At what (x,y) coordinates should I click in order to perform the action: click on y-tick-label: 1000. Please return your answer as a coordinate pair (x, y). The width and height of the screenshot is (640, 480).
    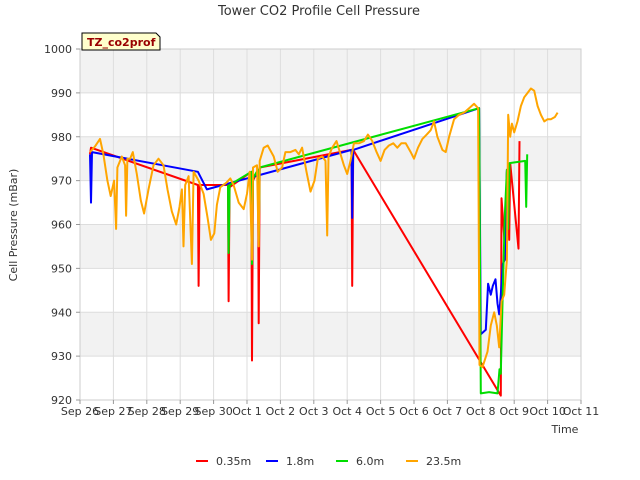
    Looking at the image, I should click on (58, 49).